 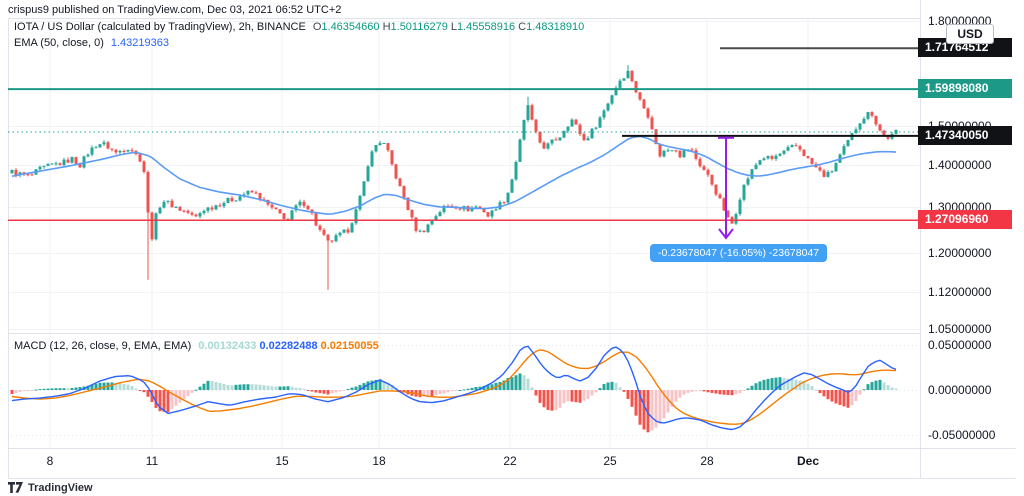 What do you see at coordinates (510, 461) in the screenshot?
I see `time-axis-label: 22` at bounding box center [510, 461].